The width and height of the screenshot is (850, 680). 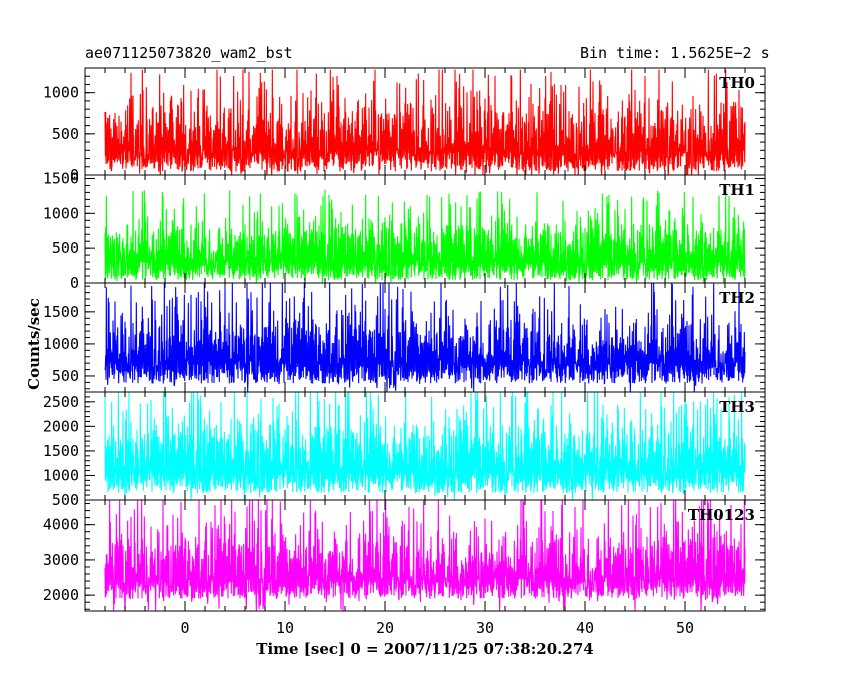 I want to click on x-tick-label: 30, so click(x=485, y=628).